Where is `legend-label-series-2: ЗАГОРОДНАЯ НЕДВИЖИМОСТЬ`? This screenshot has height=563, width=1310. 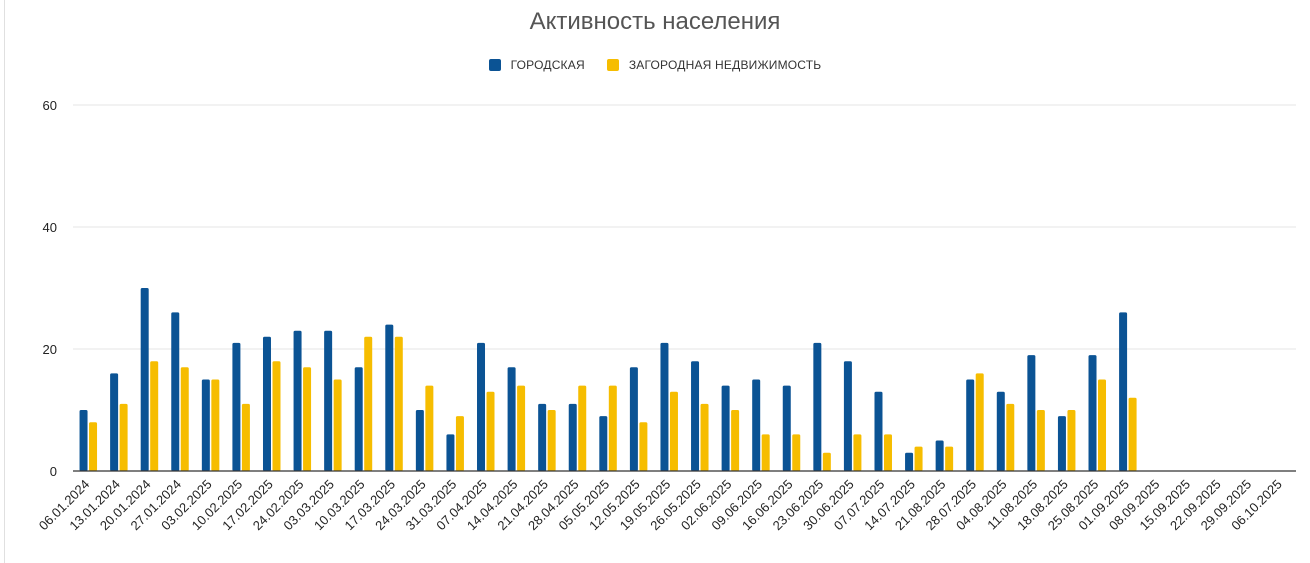 legend-label-series-2: ЗАГОРОДНАЯ НЕДВИЖИМОСТЬ is located at coordinates (725, 65).